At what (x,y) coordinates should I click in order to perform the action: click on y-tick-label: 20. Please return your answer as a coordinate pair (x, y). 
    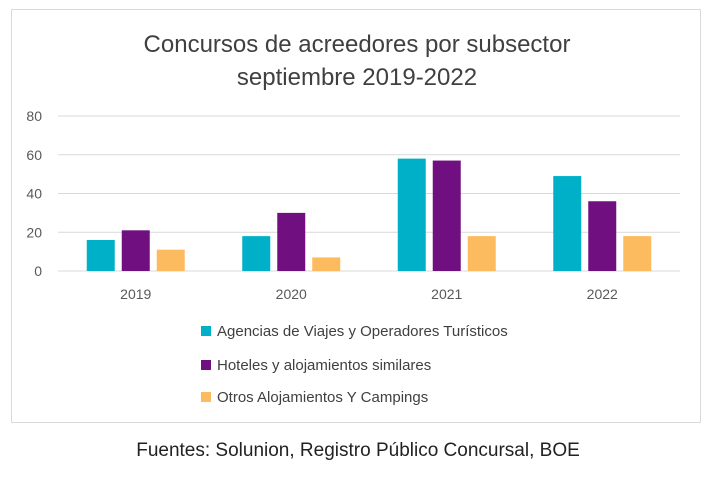
    Looking at the image, I should click on (34, 232).